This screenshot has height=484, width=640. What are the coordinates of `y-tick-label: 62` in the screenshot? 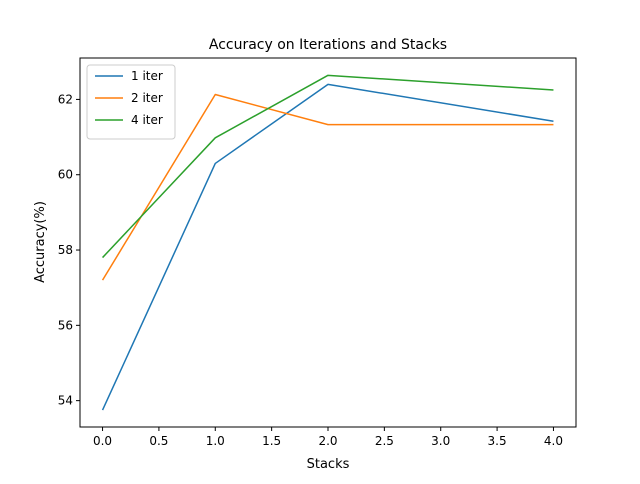 It's located at (65, 99).